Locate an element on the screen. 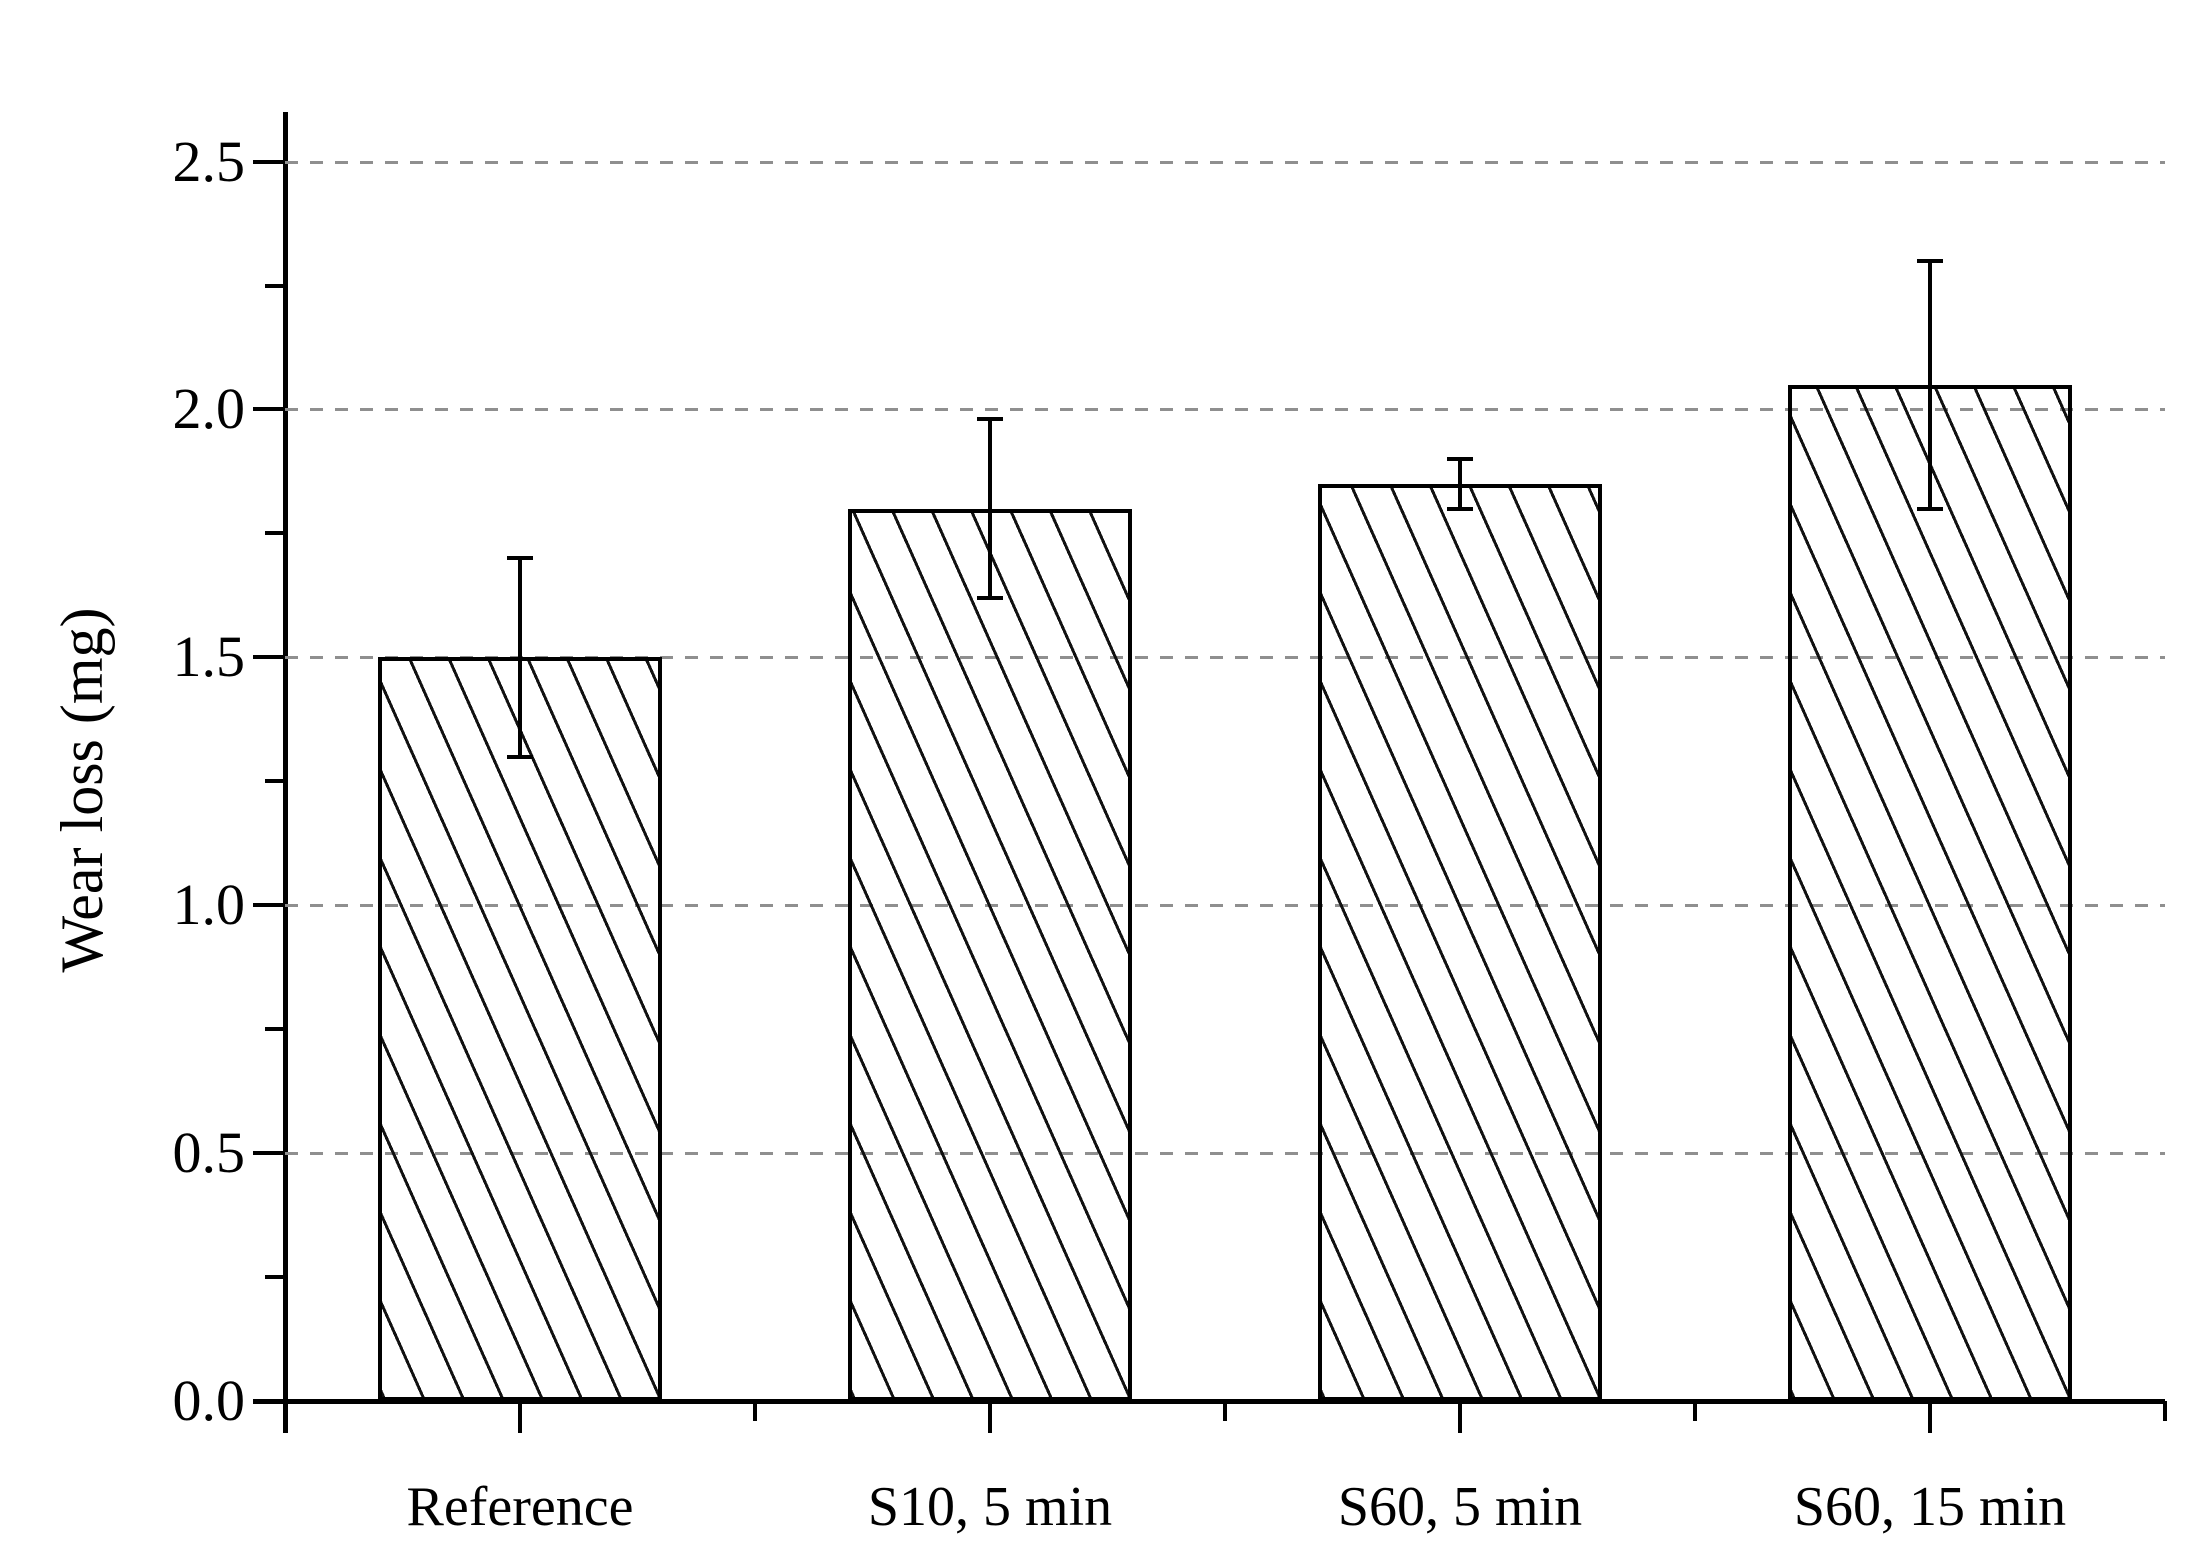 This screenshot has height=1568, width=2211. y-tick-label-0.5: 0.5 is located at coordinates (209, 1153).